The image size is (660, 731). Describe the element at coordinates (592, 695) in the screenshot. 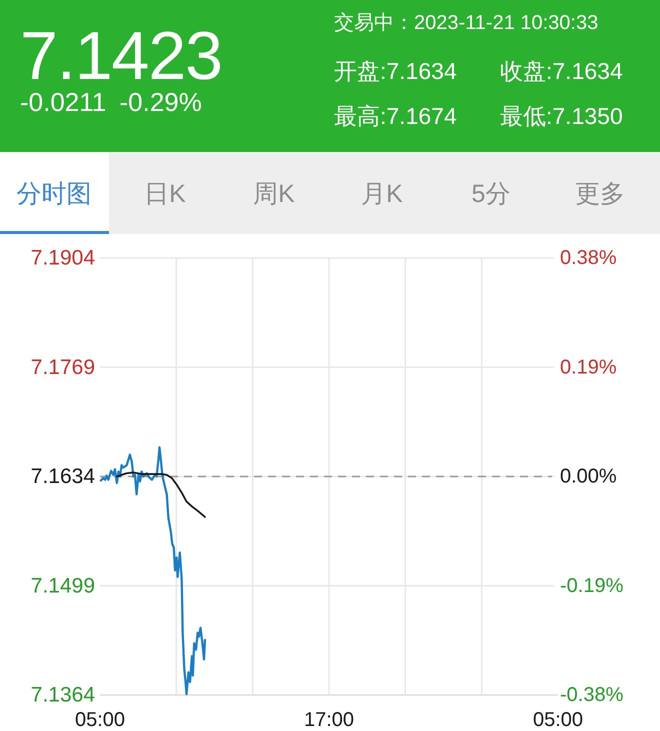

I see `y2-tick-label: -0.38%` at that location.